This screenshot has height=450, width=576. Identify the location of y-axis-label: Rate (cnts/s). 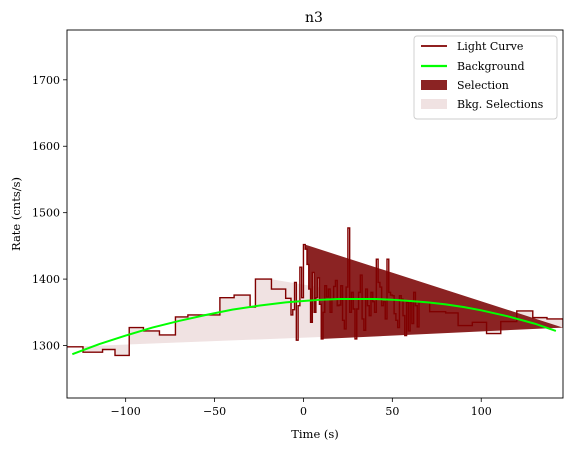
(16, 214).